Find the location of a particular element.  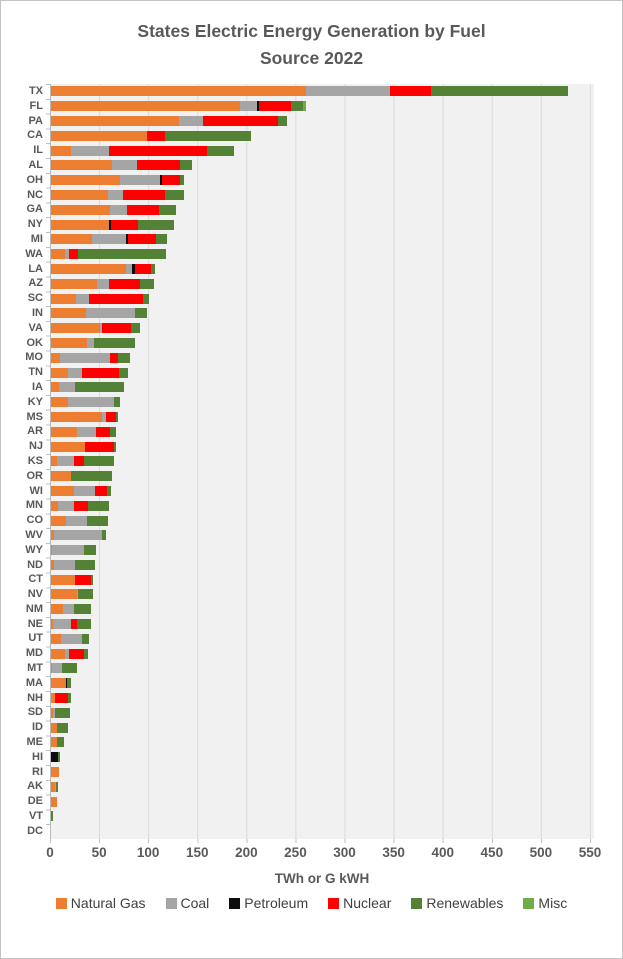

x-tick-label-400: 400 is located at coordinates (442, 852).